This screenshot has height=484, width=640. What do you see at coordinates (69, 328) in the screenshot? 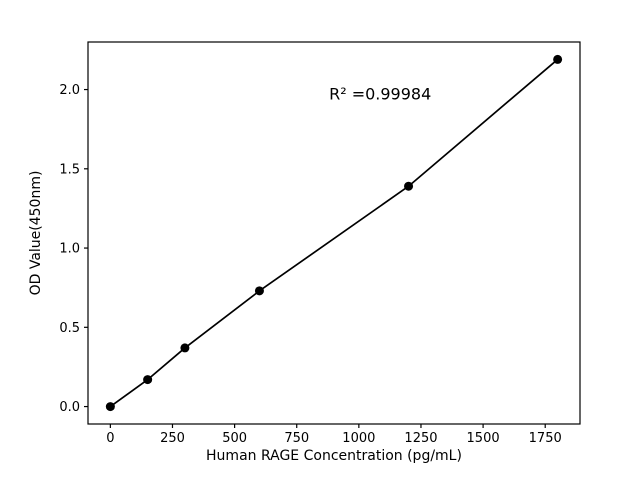
I see `y-tick-label: 0.5` at bounding box center [69, 328].